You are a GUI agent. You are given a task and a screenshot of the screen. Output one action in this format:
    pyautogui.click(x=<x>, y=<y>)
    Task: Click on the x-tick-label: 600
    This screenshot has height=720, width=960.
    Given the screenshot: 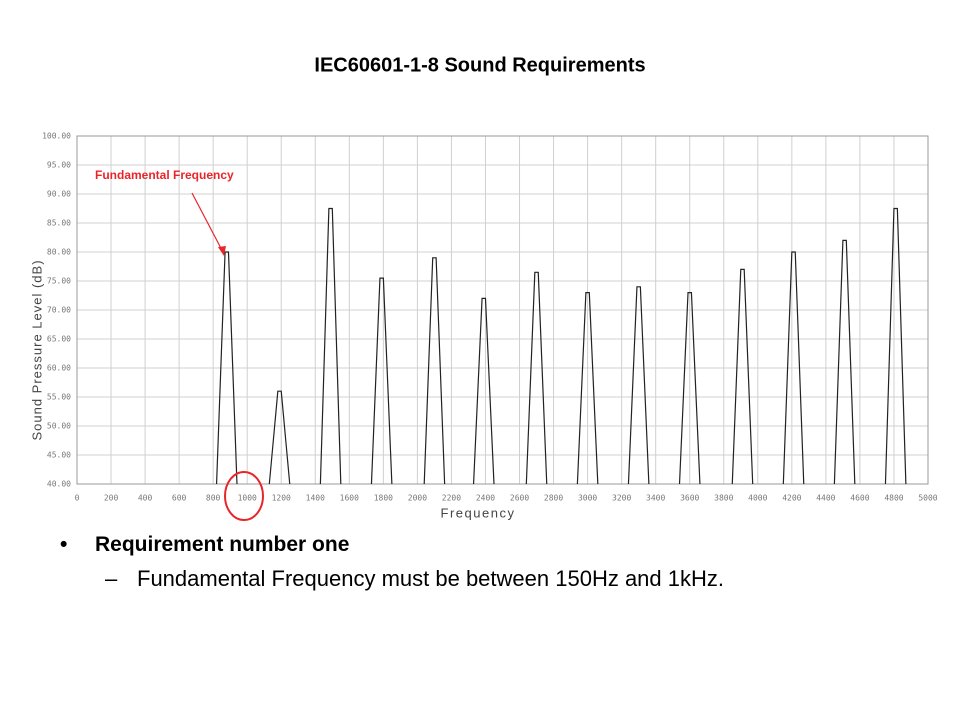 What is the action you would take?
    pyautogui.click(x=179, y=498)
    